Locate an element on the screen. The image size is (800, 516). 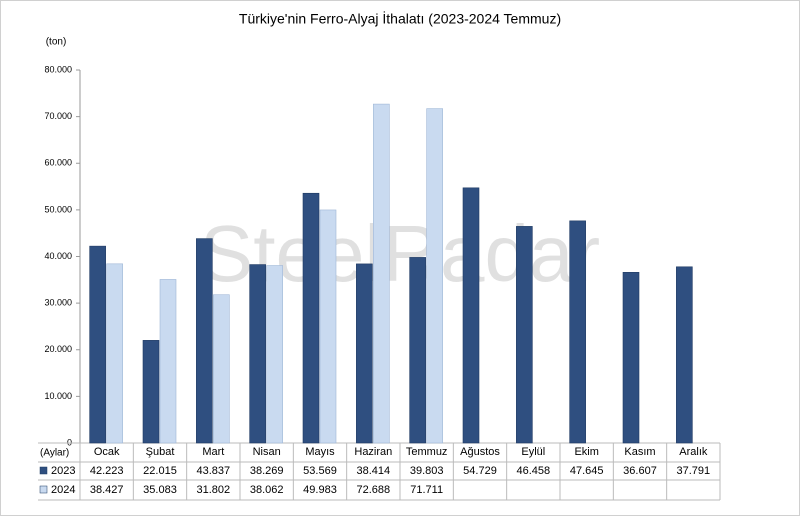
value-label: 43.837 is located at coordinates (214, 471).